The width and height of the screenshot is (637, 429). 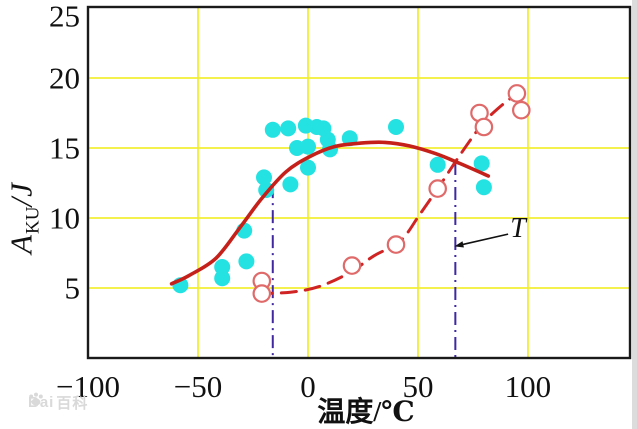 What do you see at coordinates (64, 217) in the screenshot?
I see `y-tick-label: 10` at bounding box center [64, 217].